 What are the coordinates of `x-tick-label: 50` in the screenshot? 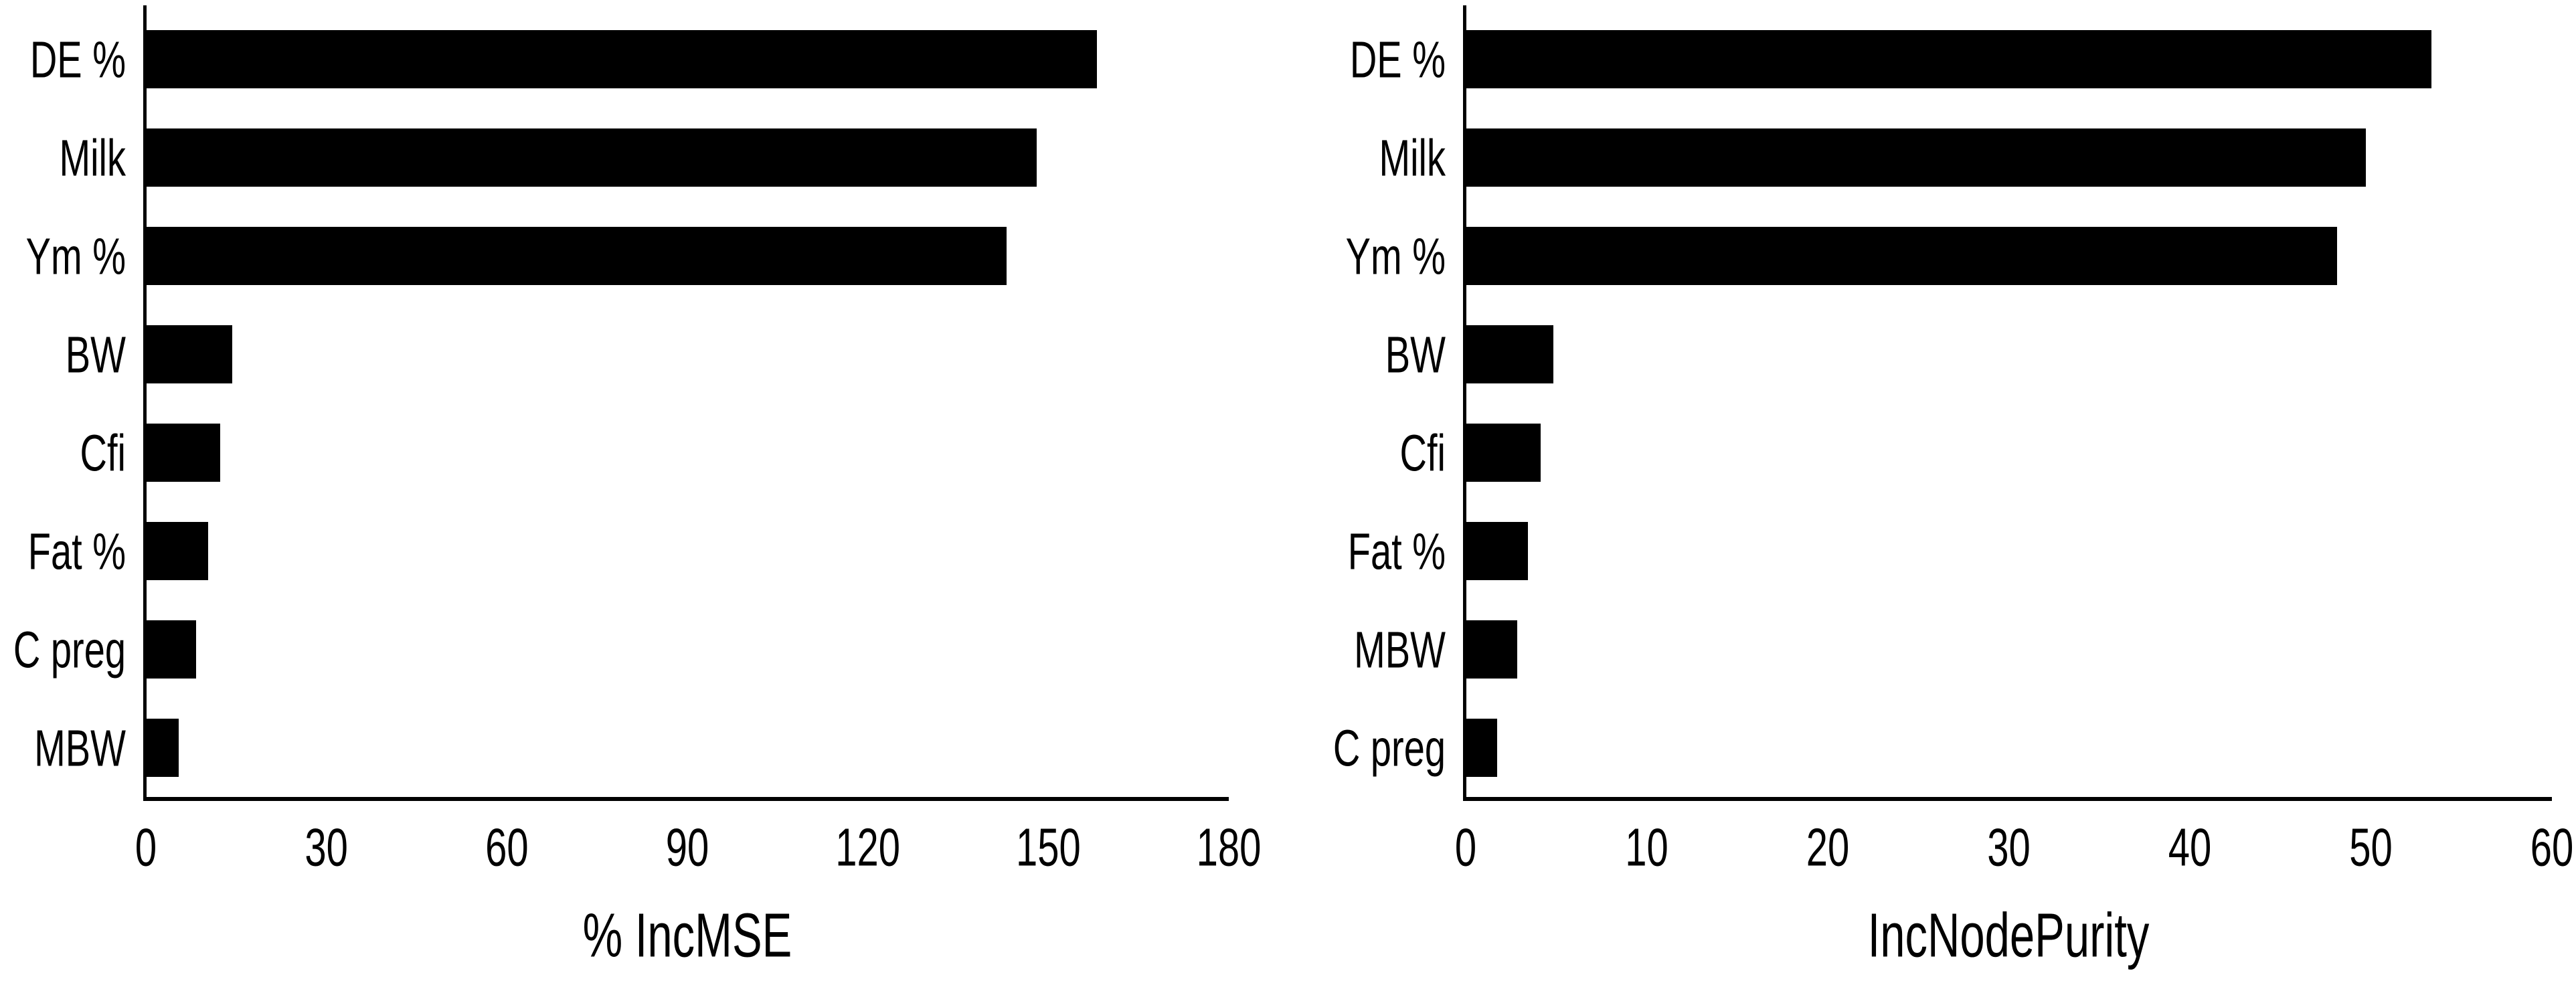 It's located at (2371, 848).